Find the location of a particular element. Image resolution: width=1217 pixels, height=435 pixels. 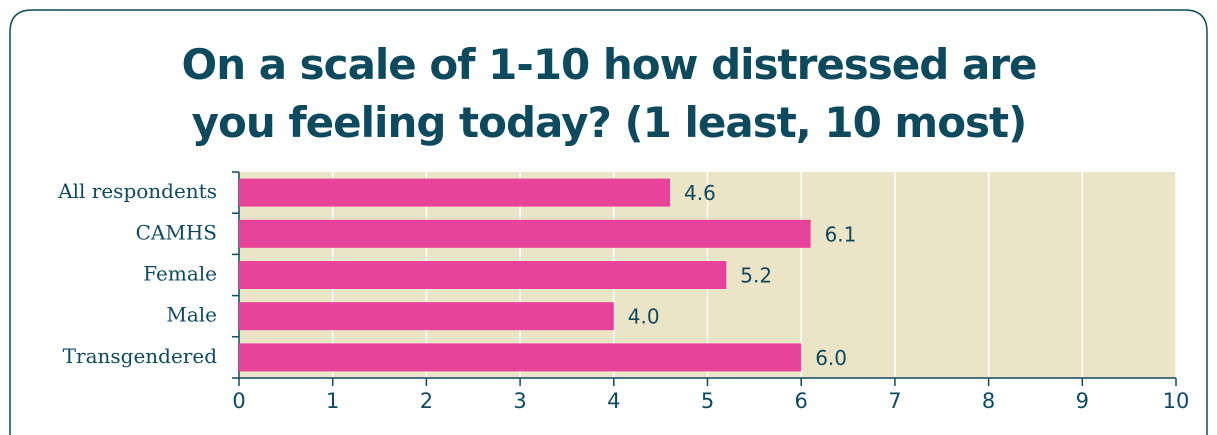

value-label: 6.1 is located at coordinates (841, 234).